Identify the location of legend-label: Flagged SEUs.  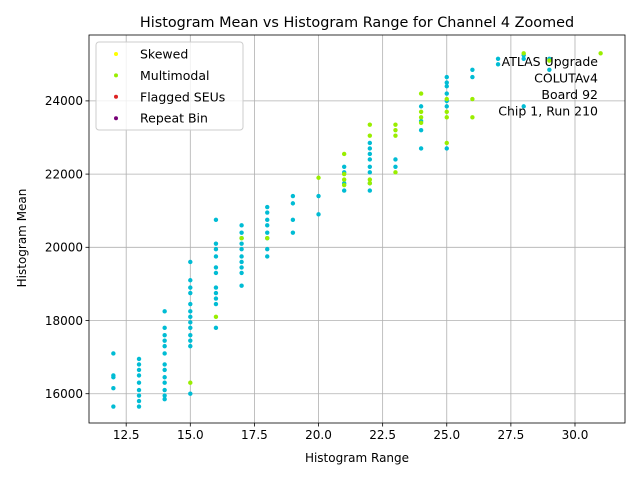
(182, 96).